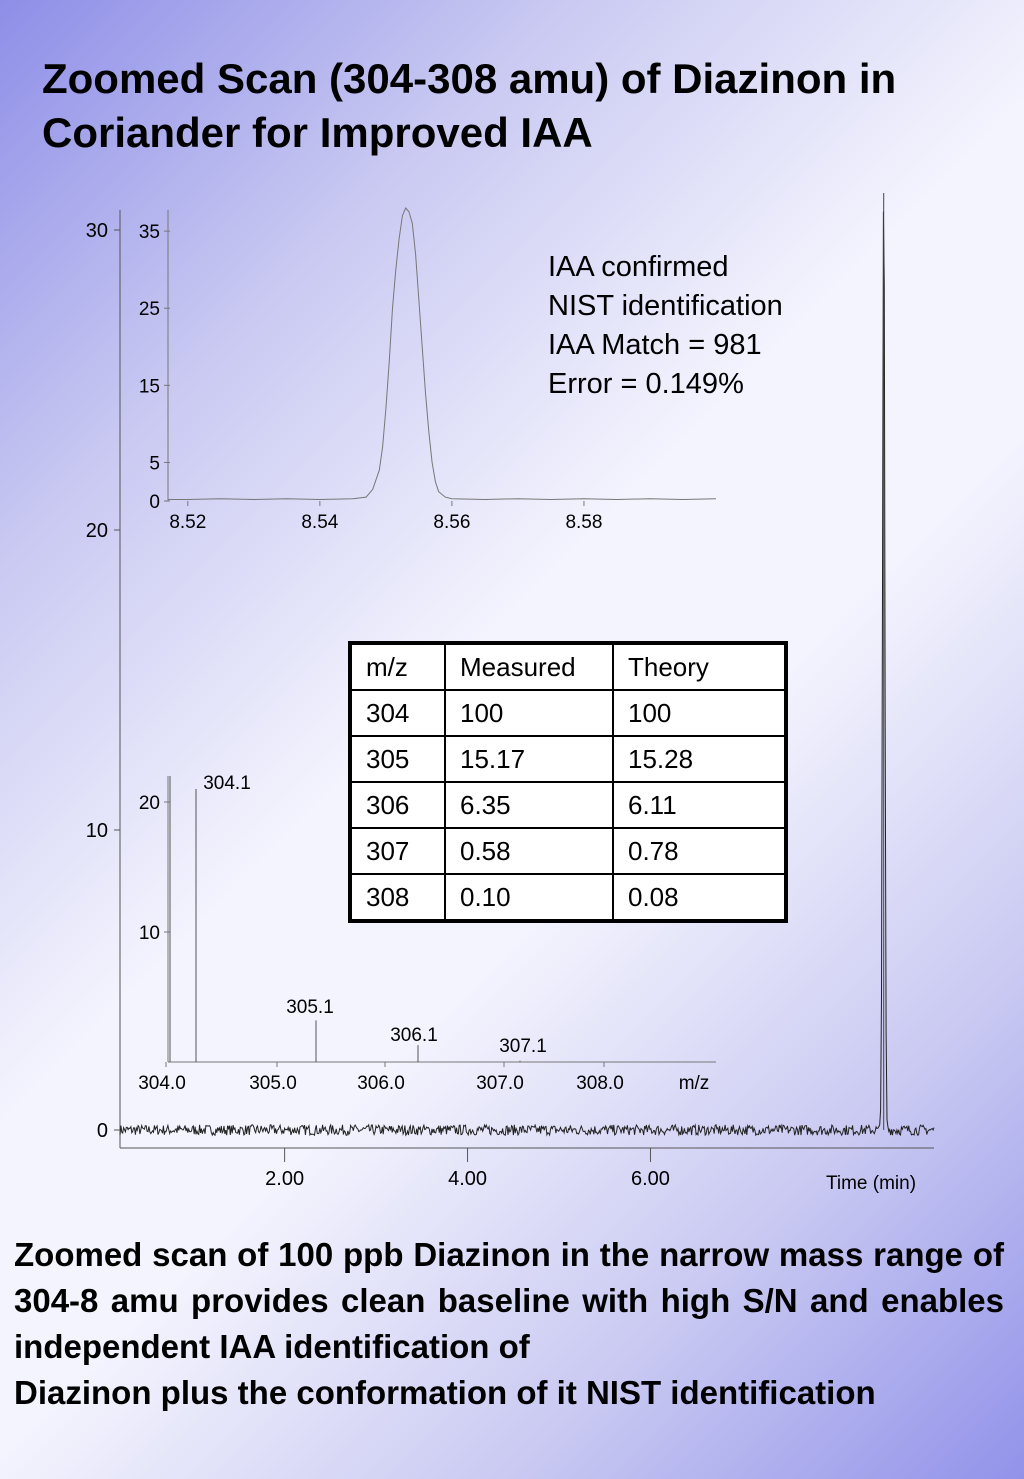 The width and height of the screenshot is (1024, 1479). What do you see at coordinates (154, 502) in the screenshot?
I see `zoomed-peak-y-tick-label: 0` at bounding box center [154, 502].